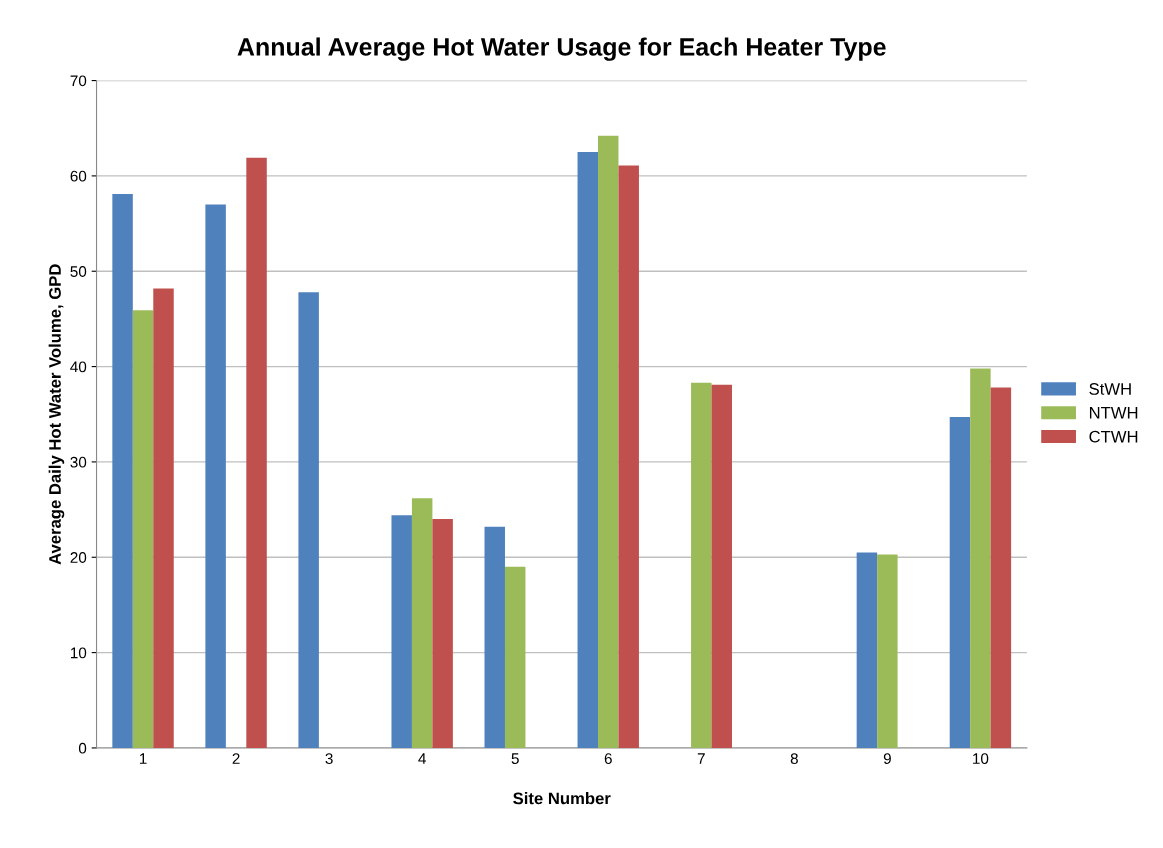  I want to click on x-tick-label: 6, so click(608, 759).